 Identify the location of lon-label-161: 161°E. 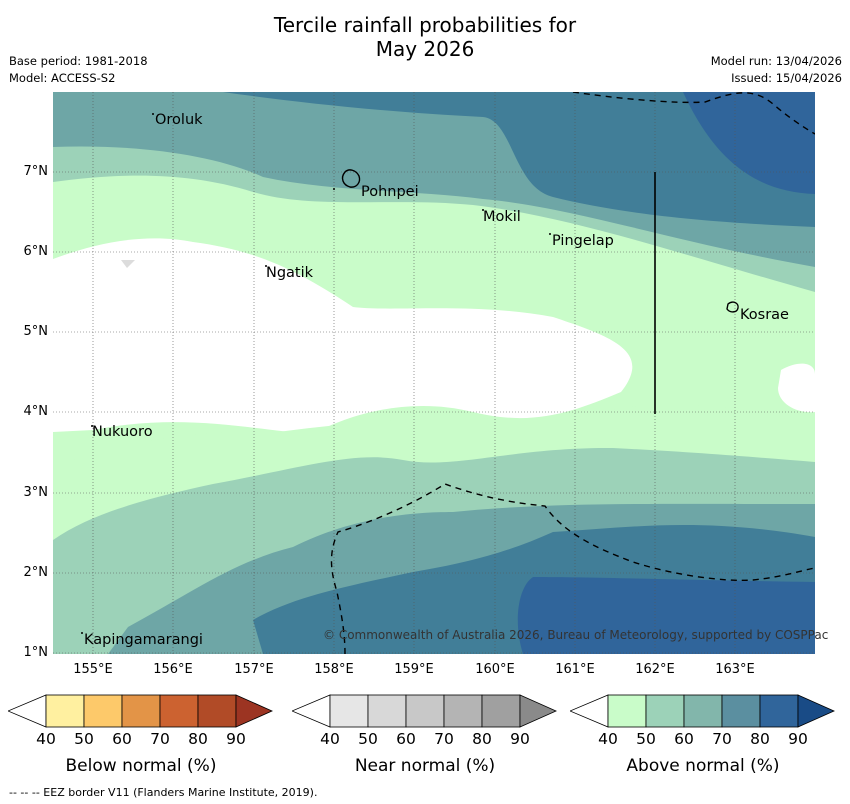
(575, 669).